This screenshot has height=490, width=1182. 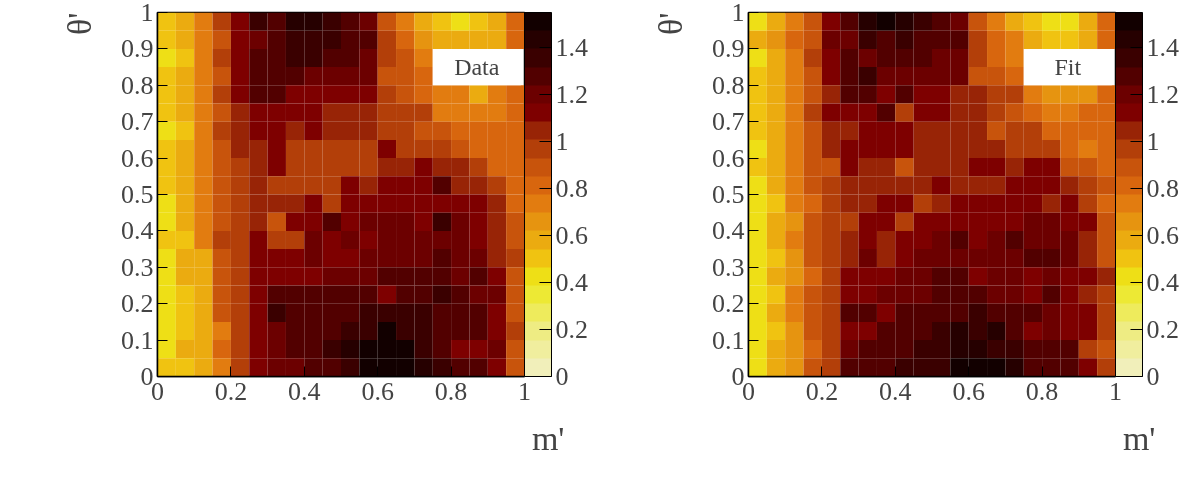 What do you see at coordinates (477, 67) in the screenshot?
I see `annotation: Data` at bounding box center [477, 67].